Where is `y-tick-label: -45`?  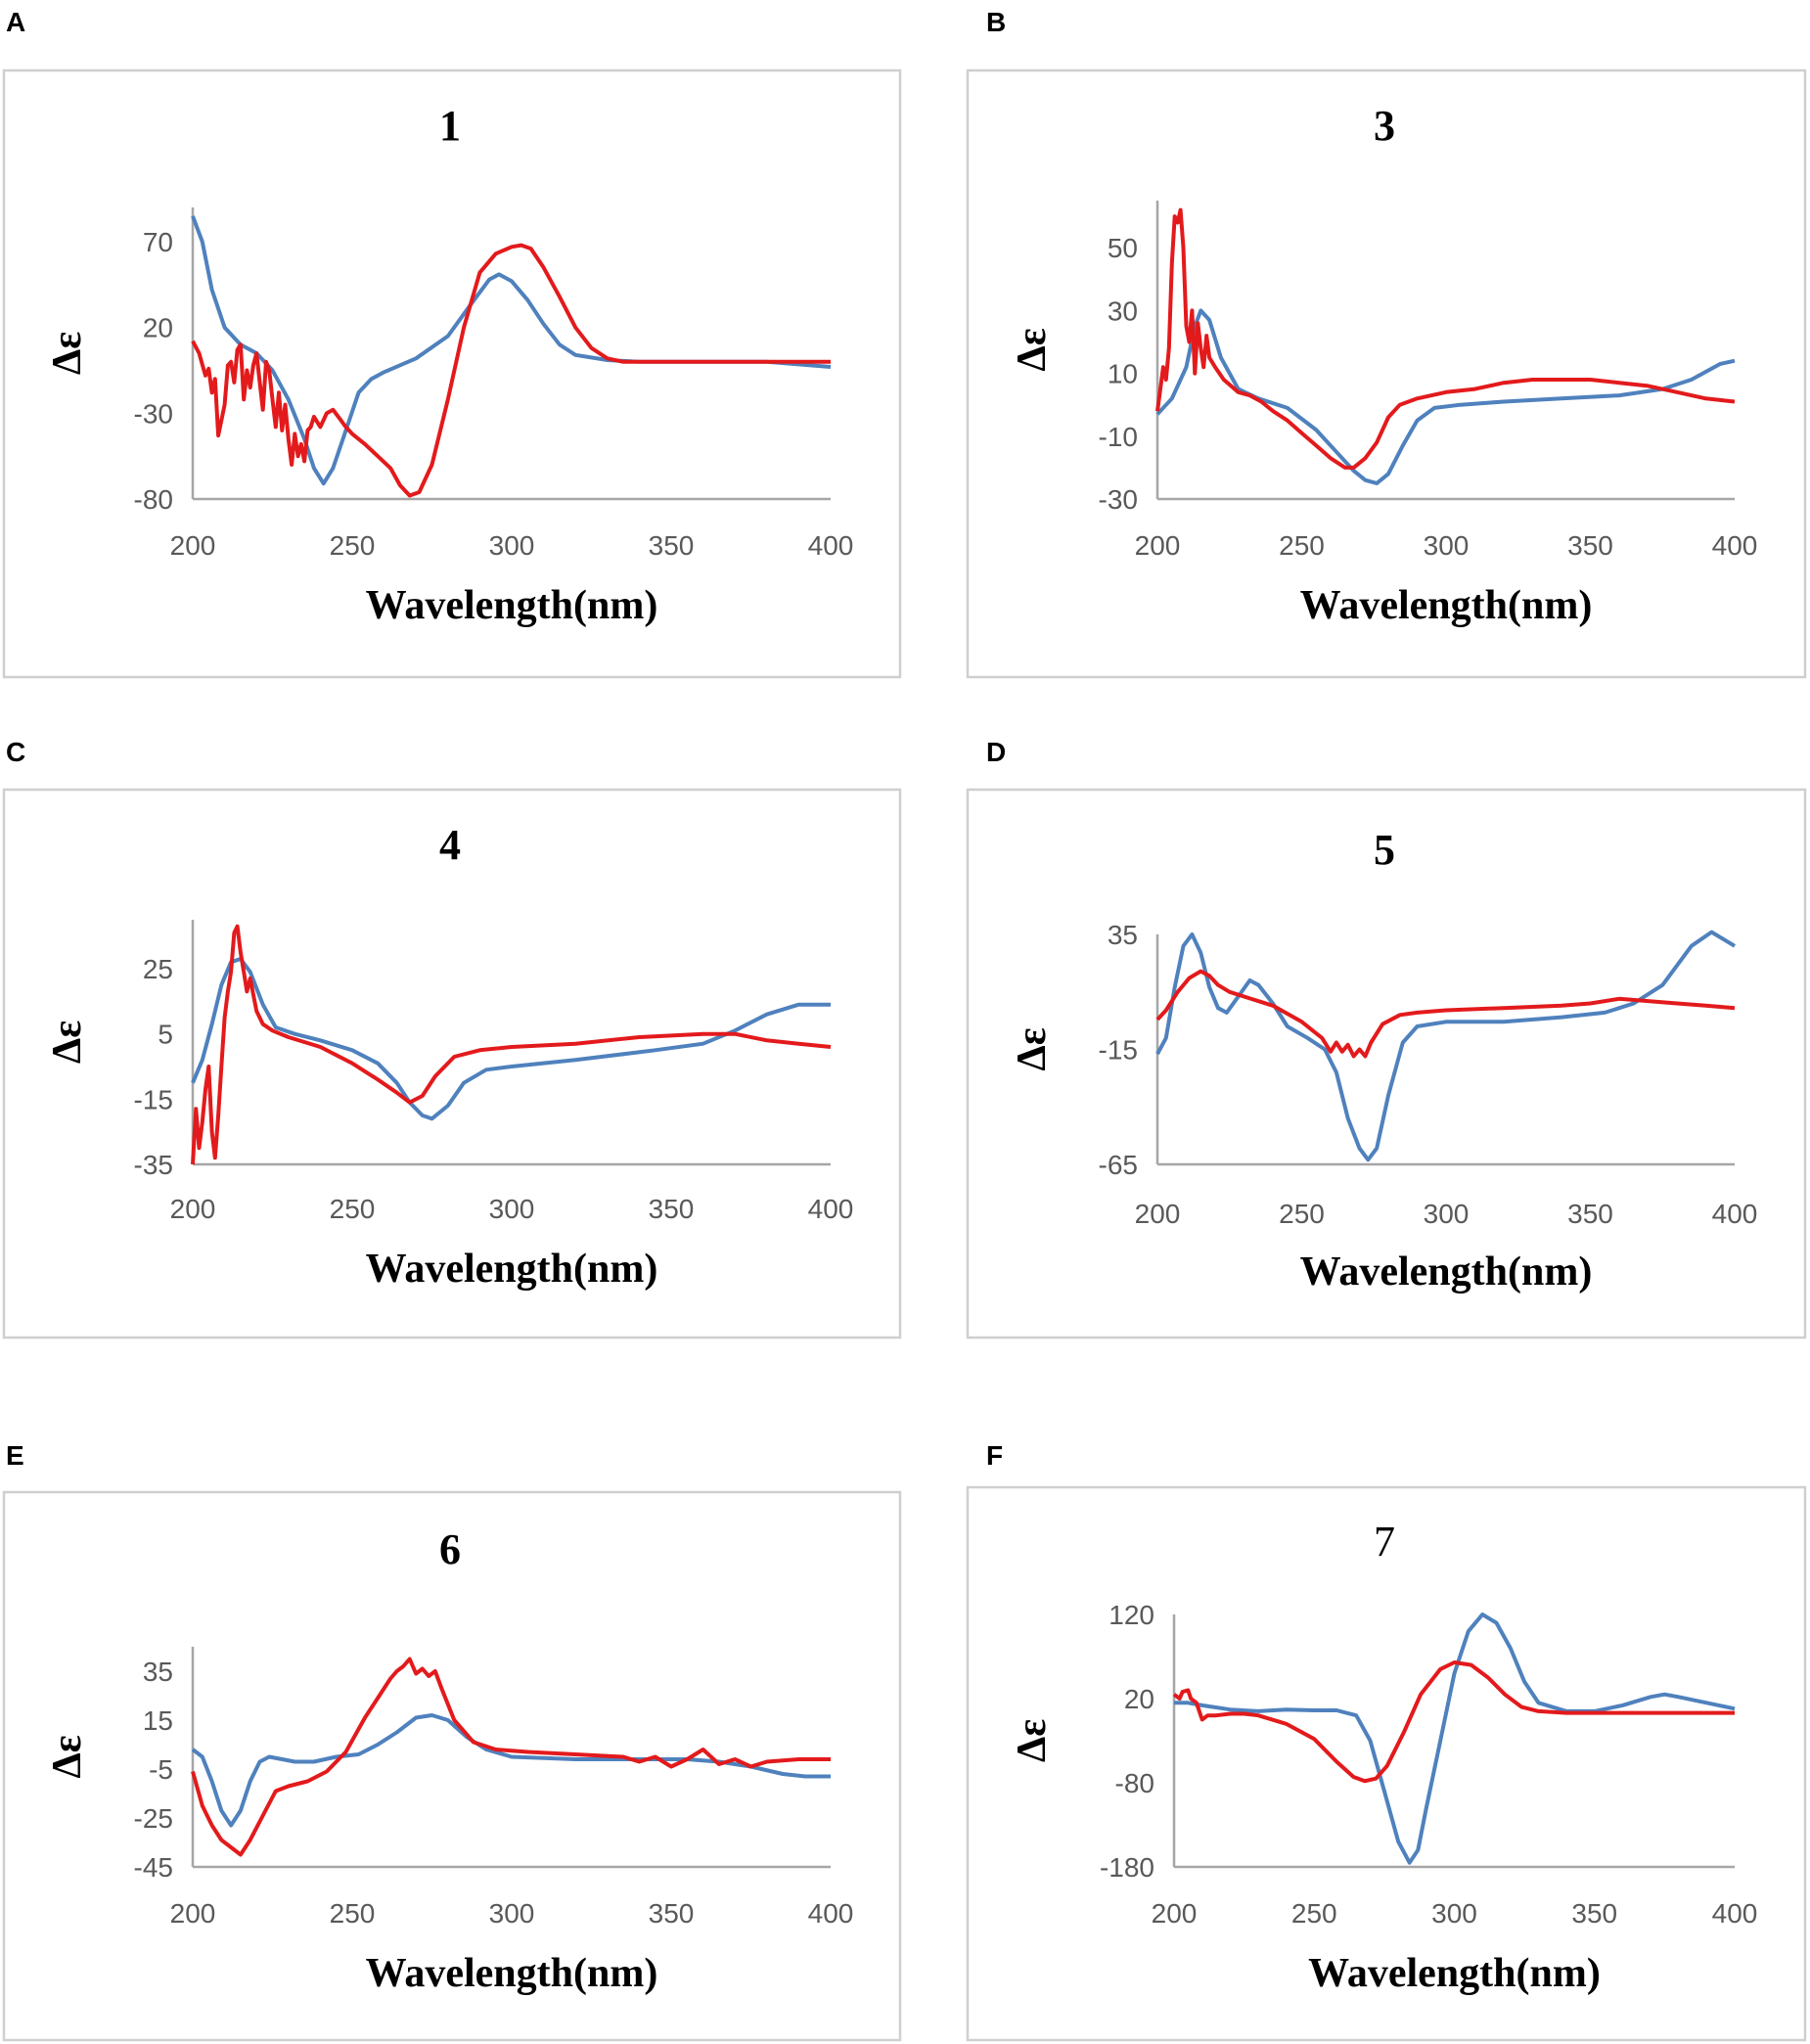 y-tick-label: -45 is located at coordinates (153, 1868).